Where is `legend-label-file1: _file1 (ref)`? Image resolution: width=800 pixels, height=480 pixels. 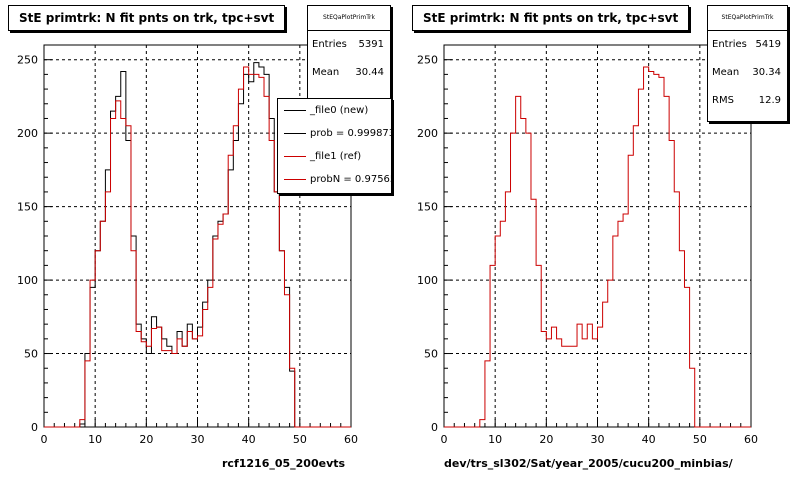
legend-label-file1: _file1 (ref) is located at coordinates (336, 156).